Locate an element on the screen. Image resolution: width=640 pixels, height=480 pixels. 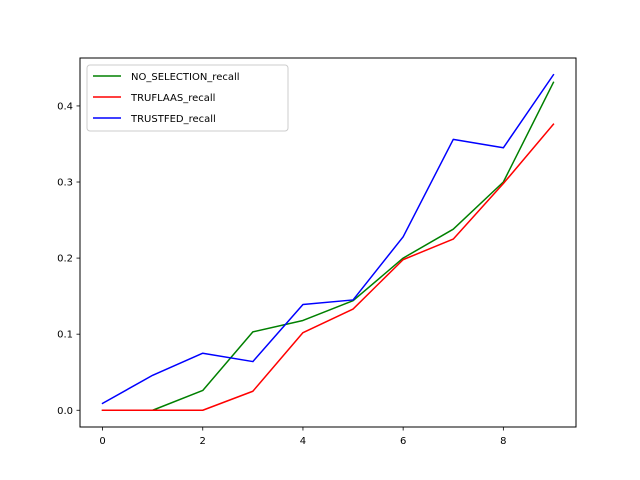
y-axis: 0.0 0.1 0.2 0.3 0.4 is located at coordinates (68, 259).